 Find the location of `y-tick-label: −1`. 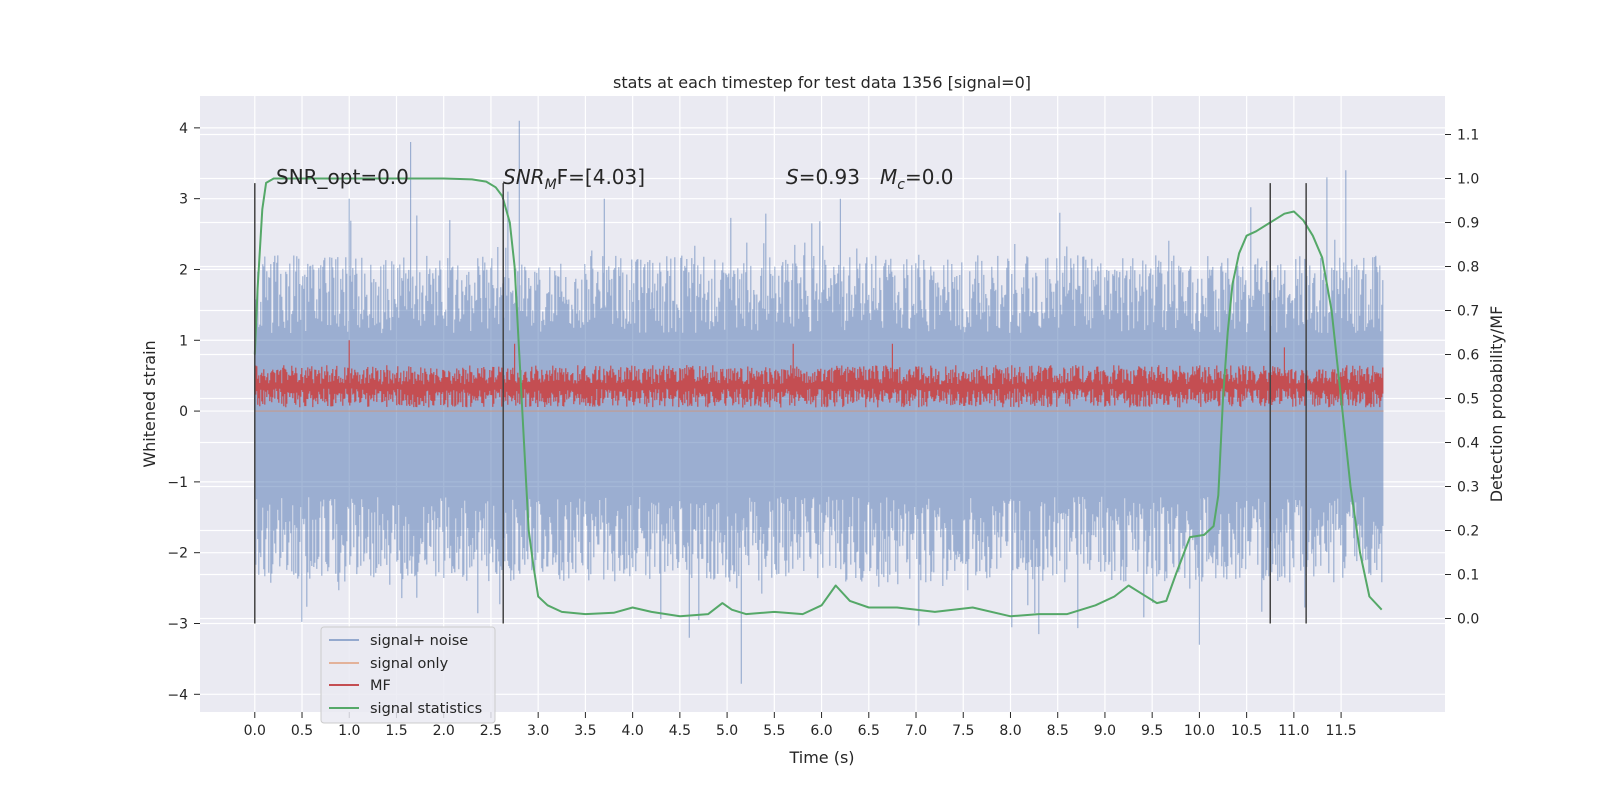

y-tick-label: −1 is located at coordinates (177, 483).